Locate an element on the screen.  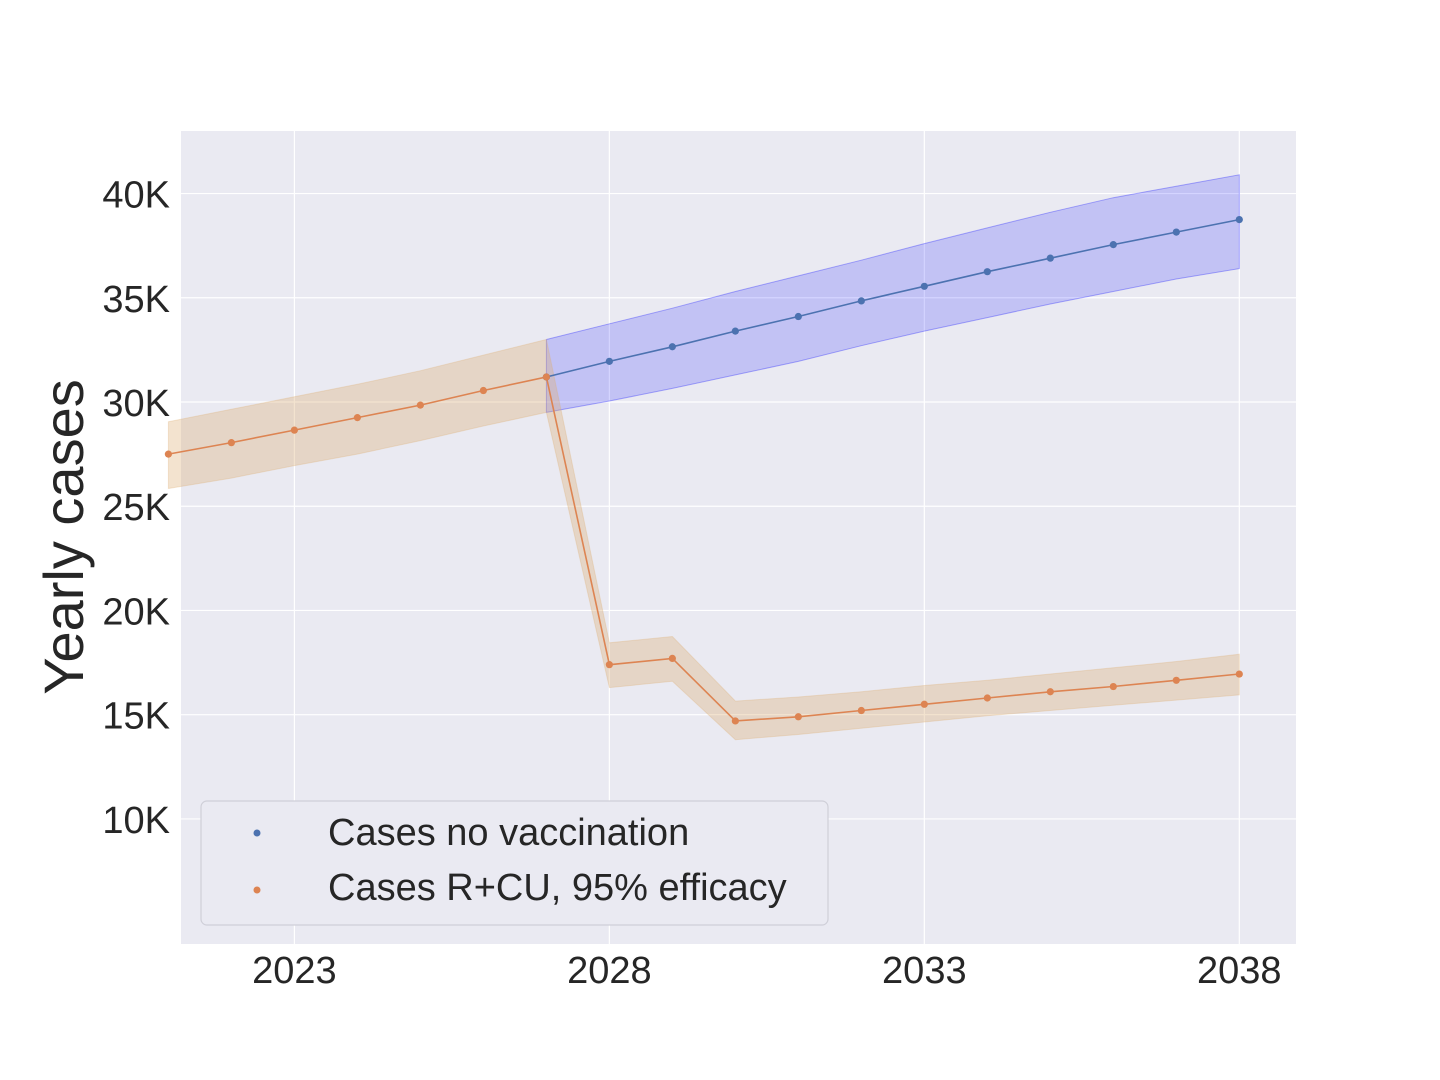
legend-marker-no-vaccination is located at coordinates (257, 833).